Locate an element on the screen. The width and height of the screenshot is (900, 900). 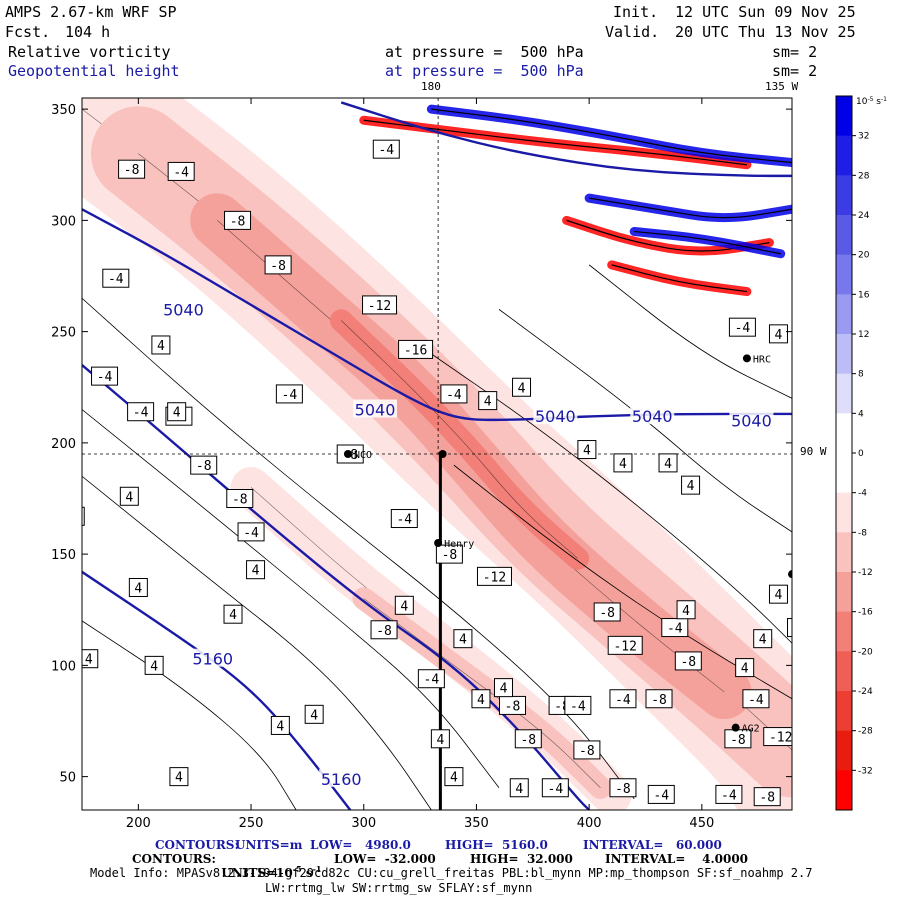
vorticity-label-38: -4 is located at coordinates (661, 795).